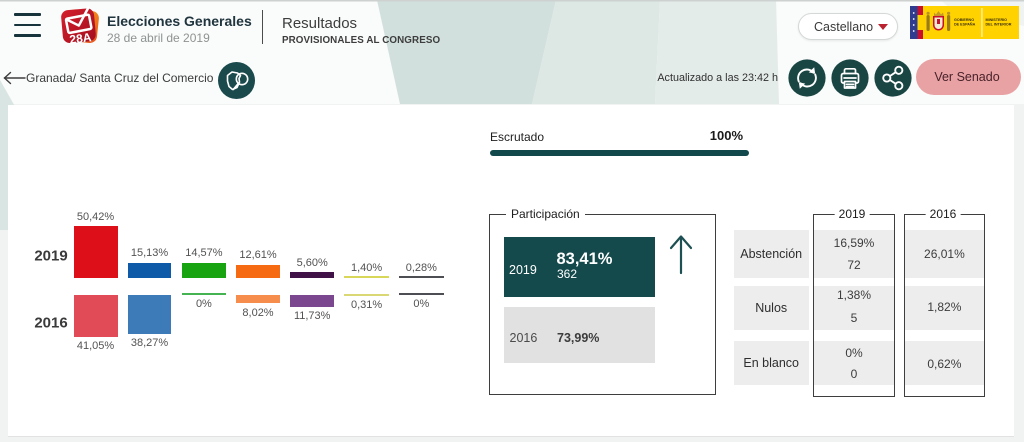 The image size is (1024, 442). Describe the element at coordinates (965, 24) in the screenshot. I see `svg-text: DE ESPAÑA` at that location.